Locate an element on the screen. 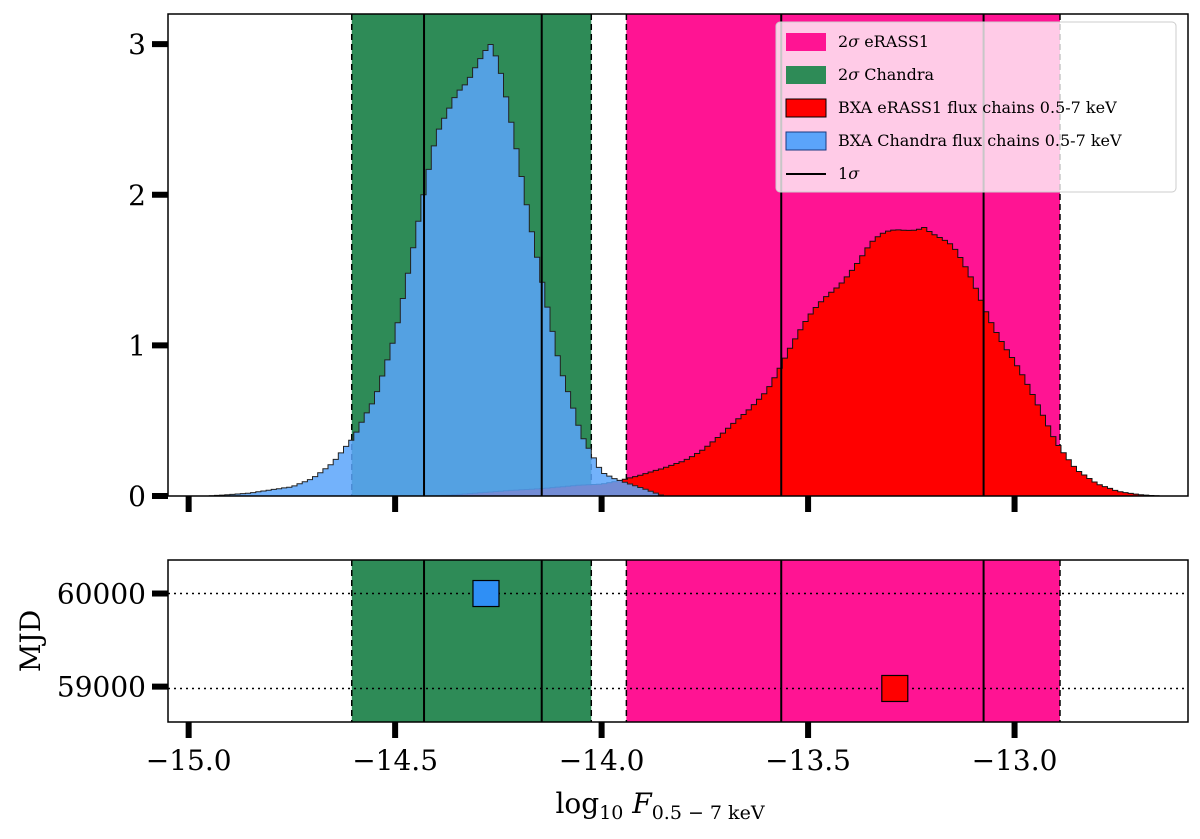  y-axis-title-text: MJD is located at coordinates (30, 641).